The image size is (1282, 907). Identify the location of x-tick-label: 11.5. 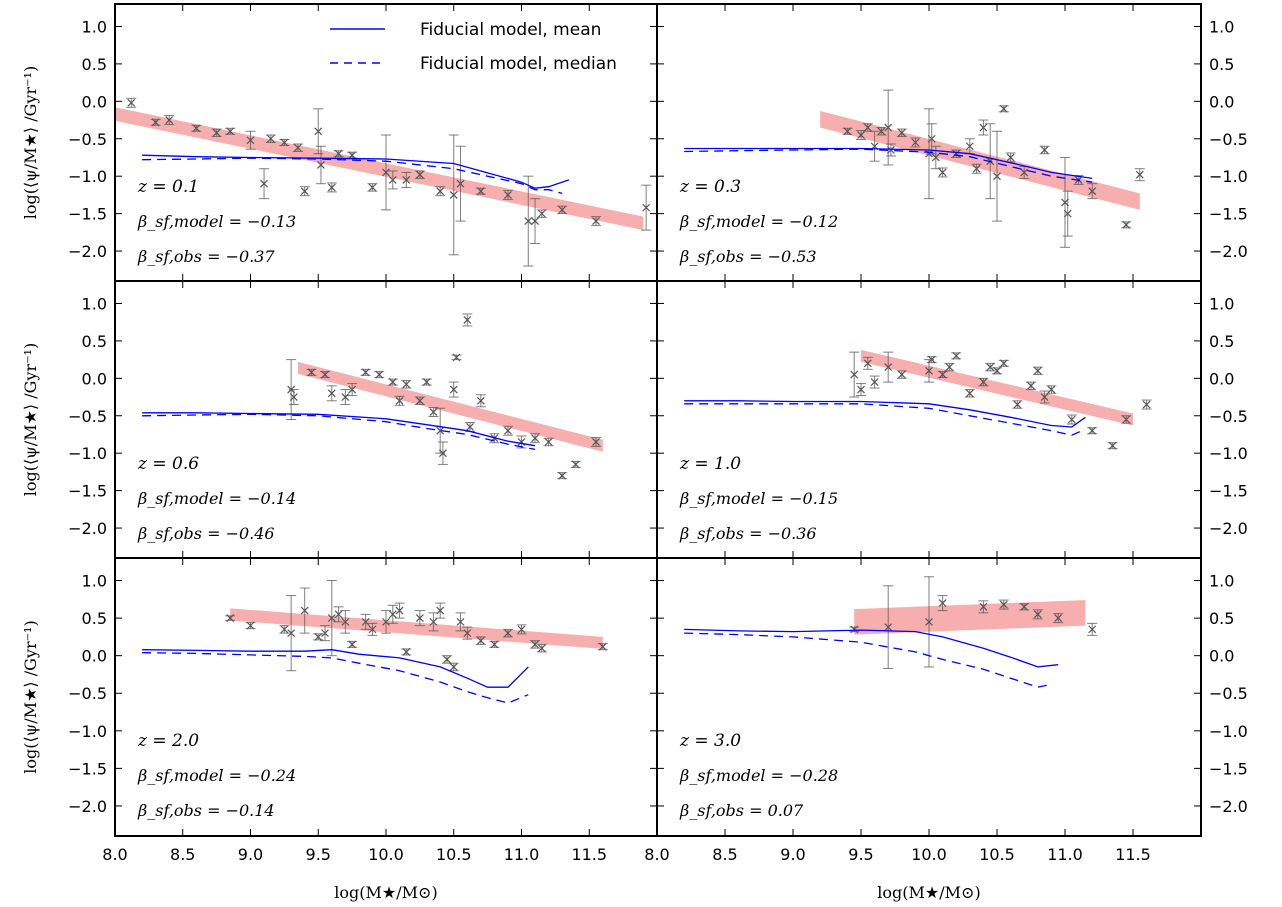
(589, 854).